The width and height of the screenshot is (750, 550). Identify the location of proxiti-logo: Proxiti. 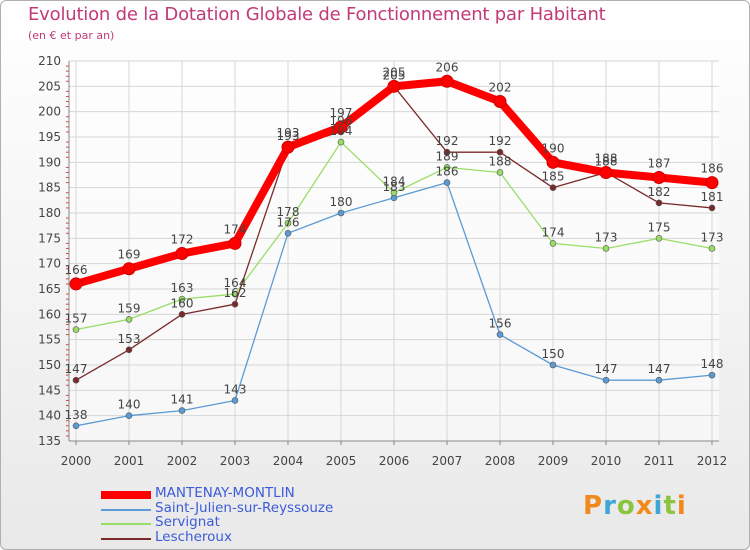
(635, 506).